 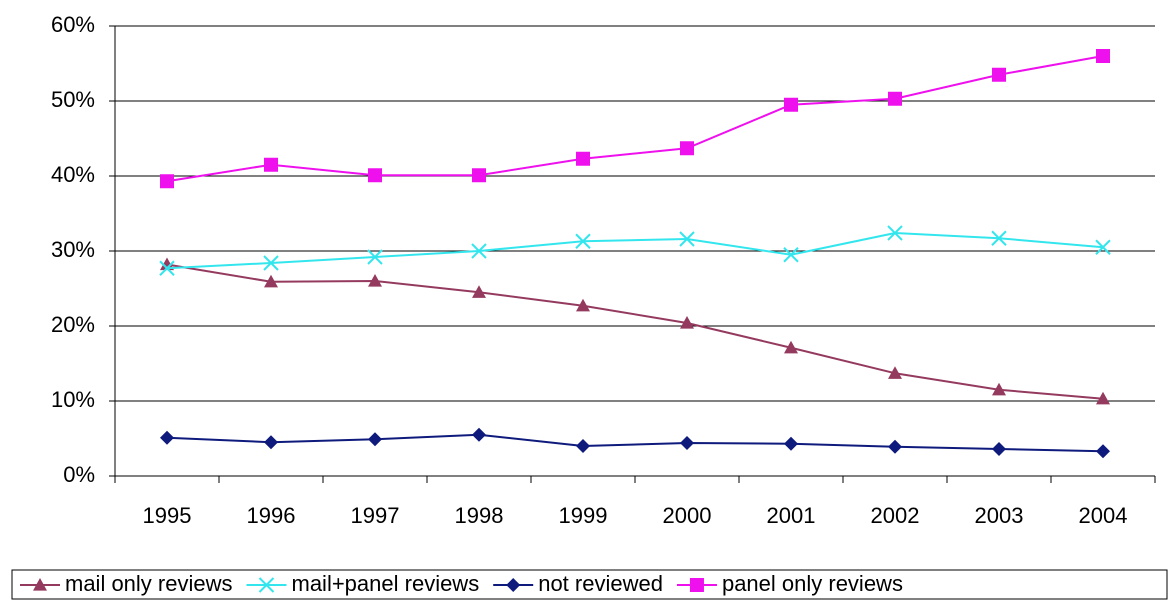 What do you see at coordinates (1103, 515) in the screenshot?
I see `x-tick-label: 2004` at bounding box center [1103, 515].